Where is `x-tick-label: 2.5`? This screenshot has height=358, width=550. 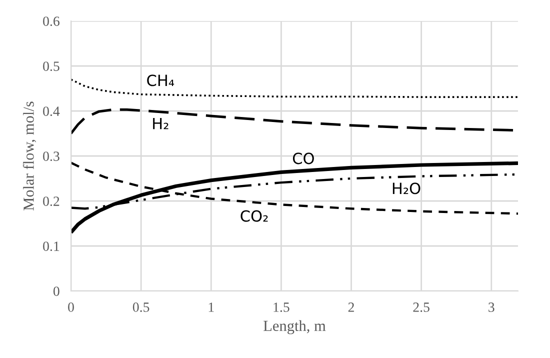
x-tick-label: 2.5 is located at coordinates (421, 307).